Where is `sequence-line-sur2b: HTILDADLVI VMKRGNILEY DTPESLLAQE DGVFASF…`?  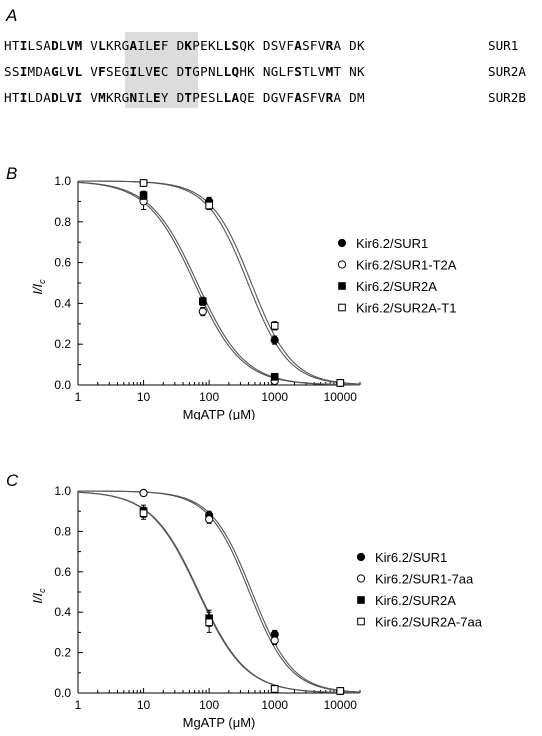 sequence-line-sur2b: HTILDADLVI VMKRGNILEY DTPESLLAQE DGVFASF… is located at coordinates (184, 97).